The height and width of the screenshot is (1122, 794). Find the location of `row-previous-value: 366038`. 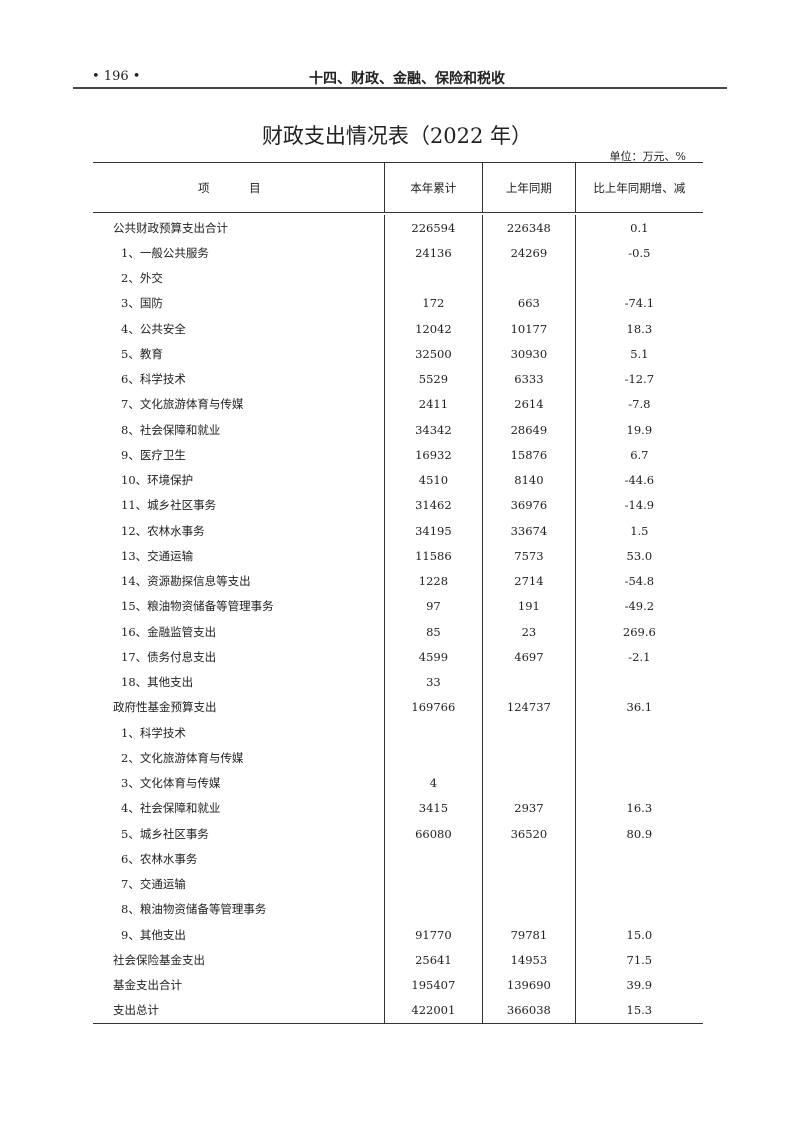

row-previous-value: 366038 is located at coordinates (528, 1010).